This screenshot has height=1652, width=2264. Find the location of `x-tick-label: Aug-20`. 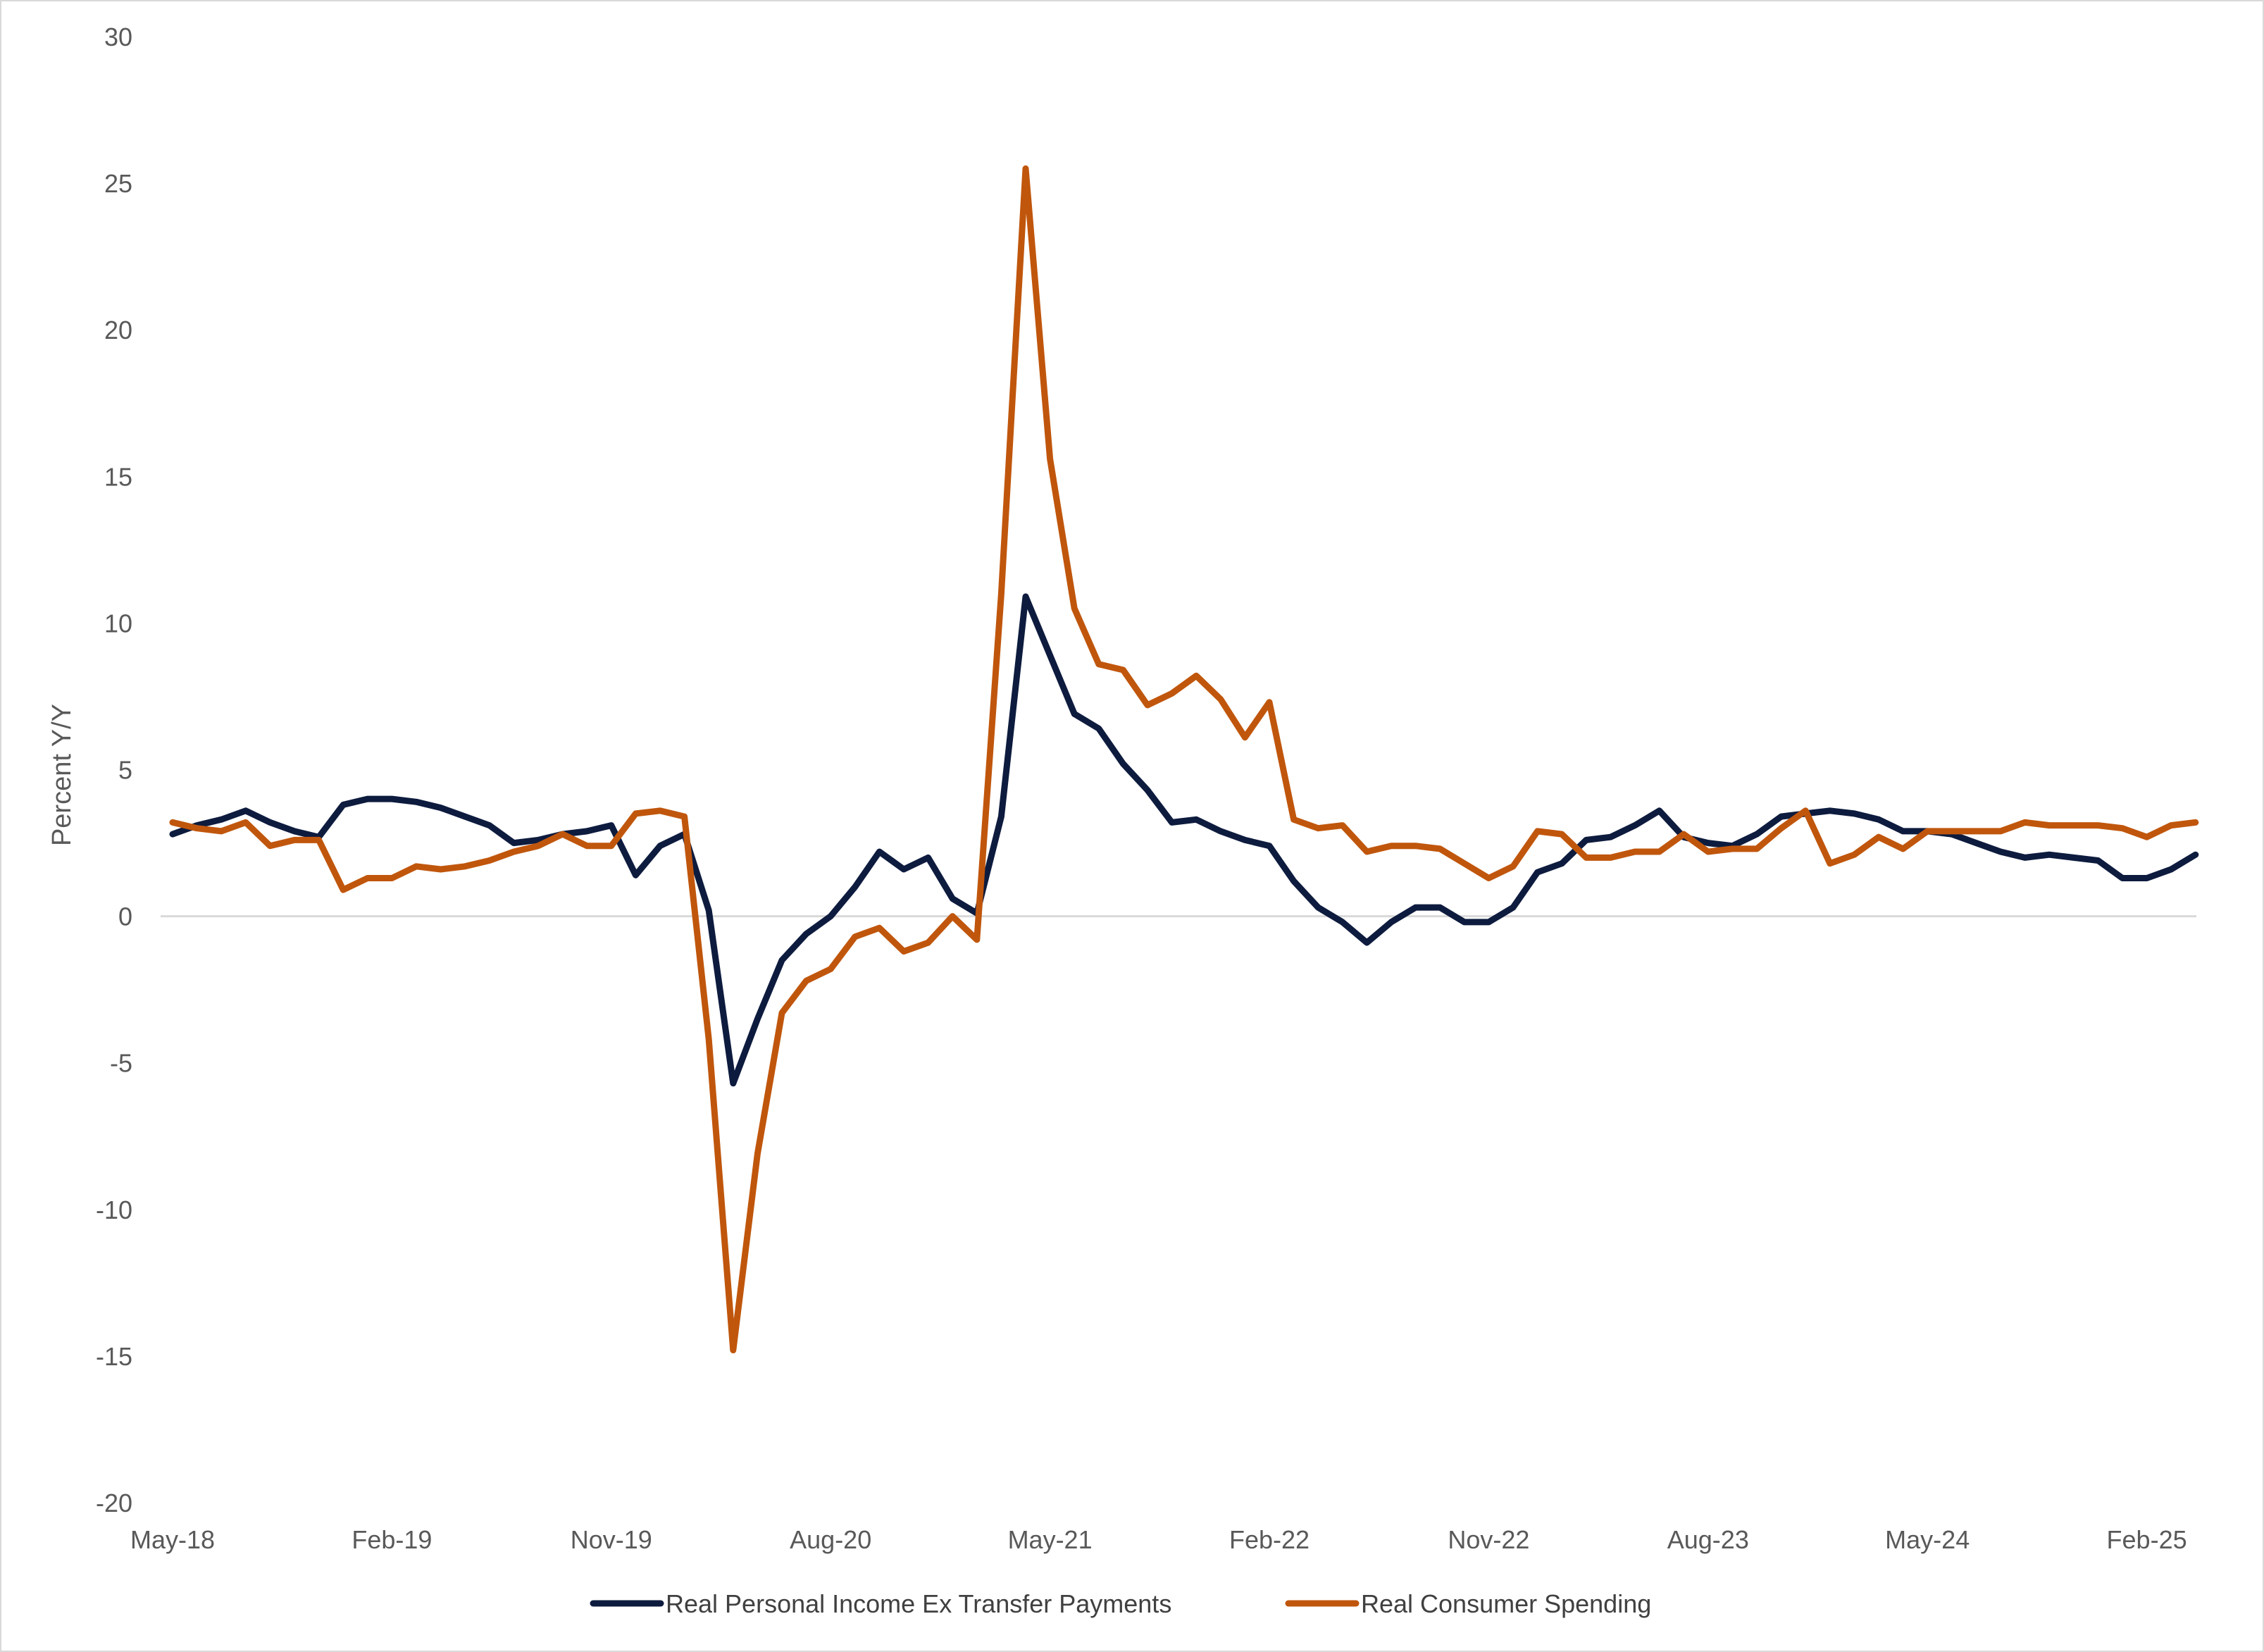

x-tick-label: Aug-20 is located at coordinates (830, 1539).